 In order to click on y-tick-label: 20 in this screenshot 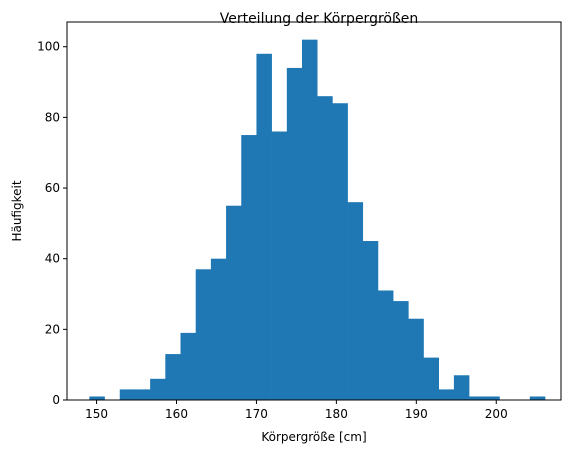, I will do `click(52, 329)`.